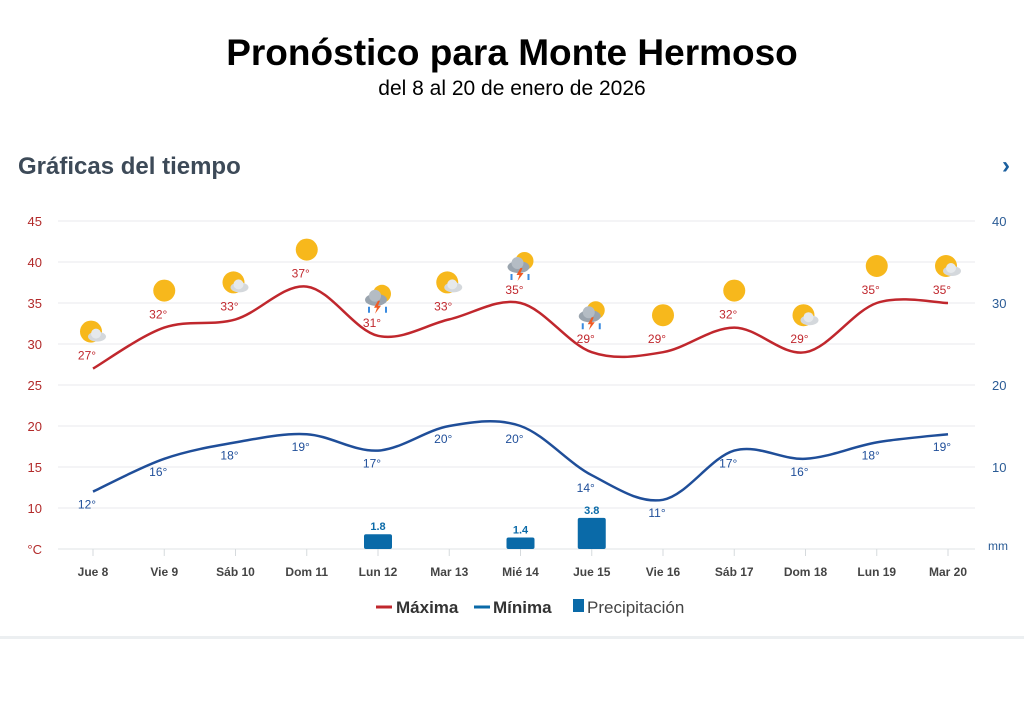 The height and width of the screenshot is (720, 1024). Describe the element at coordinates (301, 274) in the screenshot. I see `max-temp-label: 37°` at that location.